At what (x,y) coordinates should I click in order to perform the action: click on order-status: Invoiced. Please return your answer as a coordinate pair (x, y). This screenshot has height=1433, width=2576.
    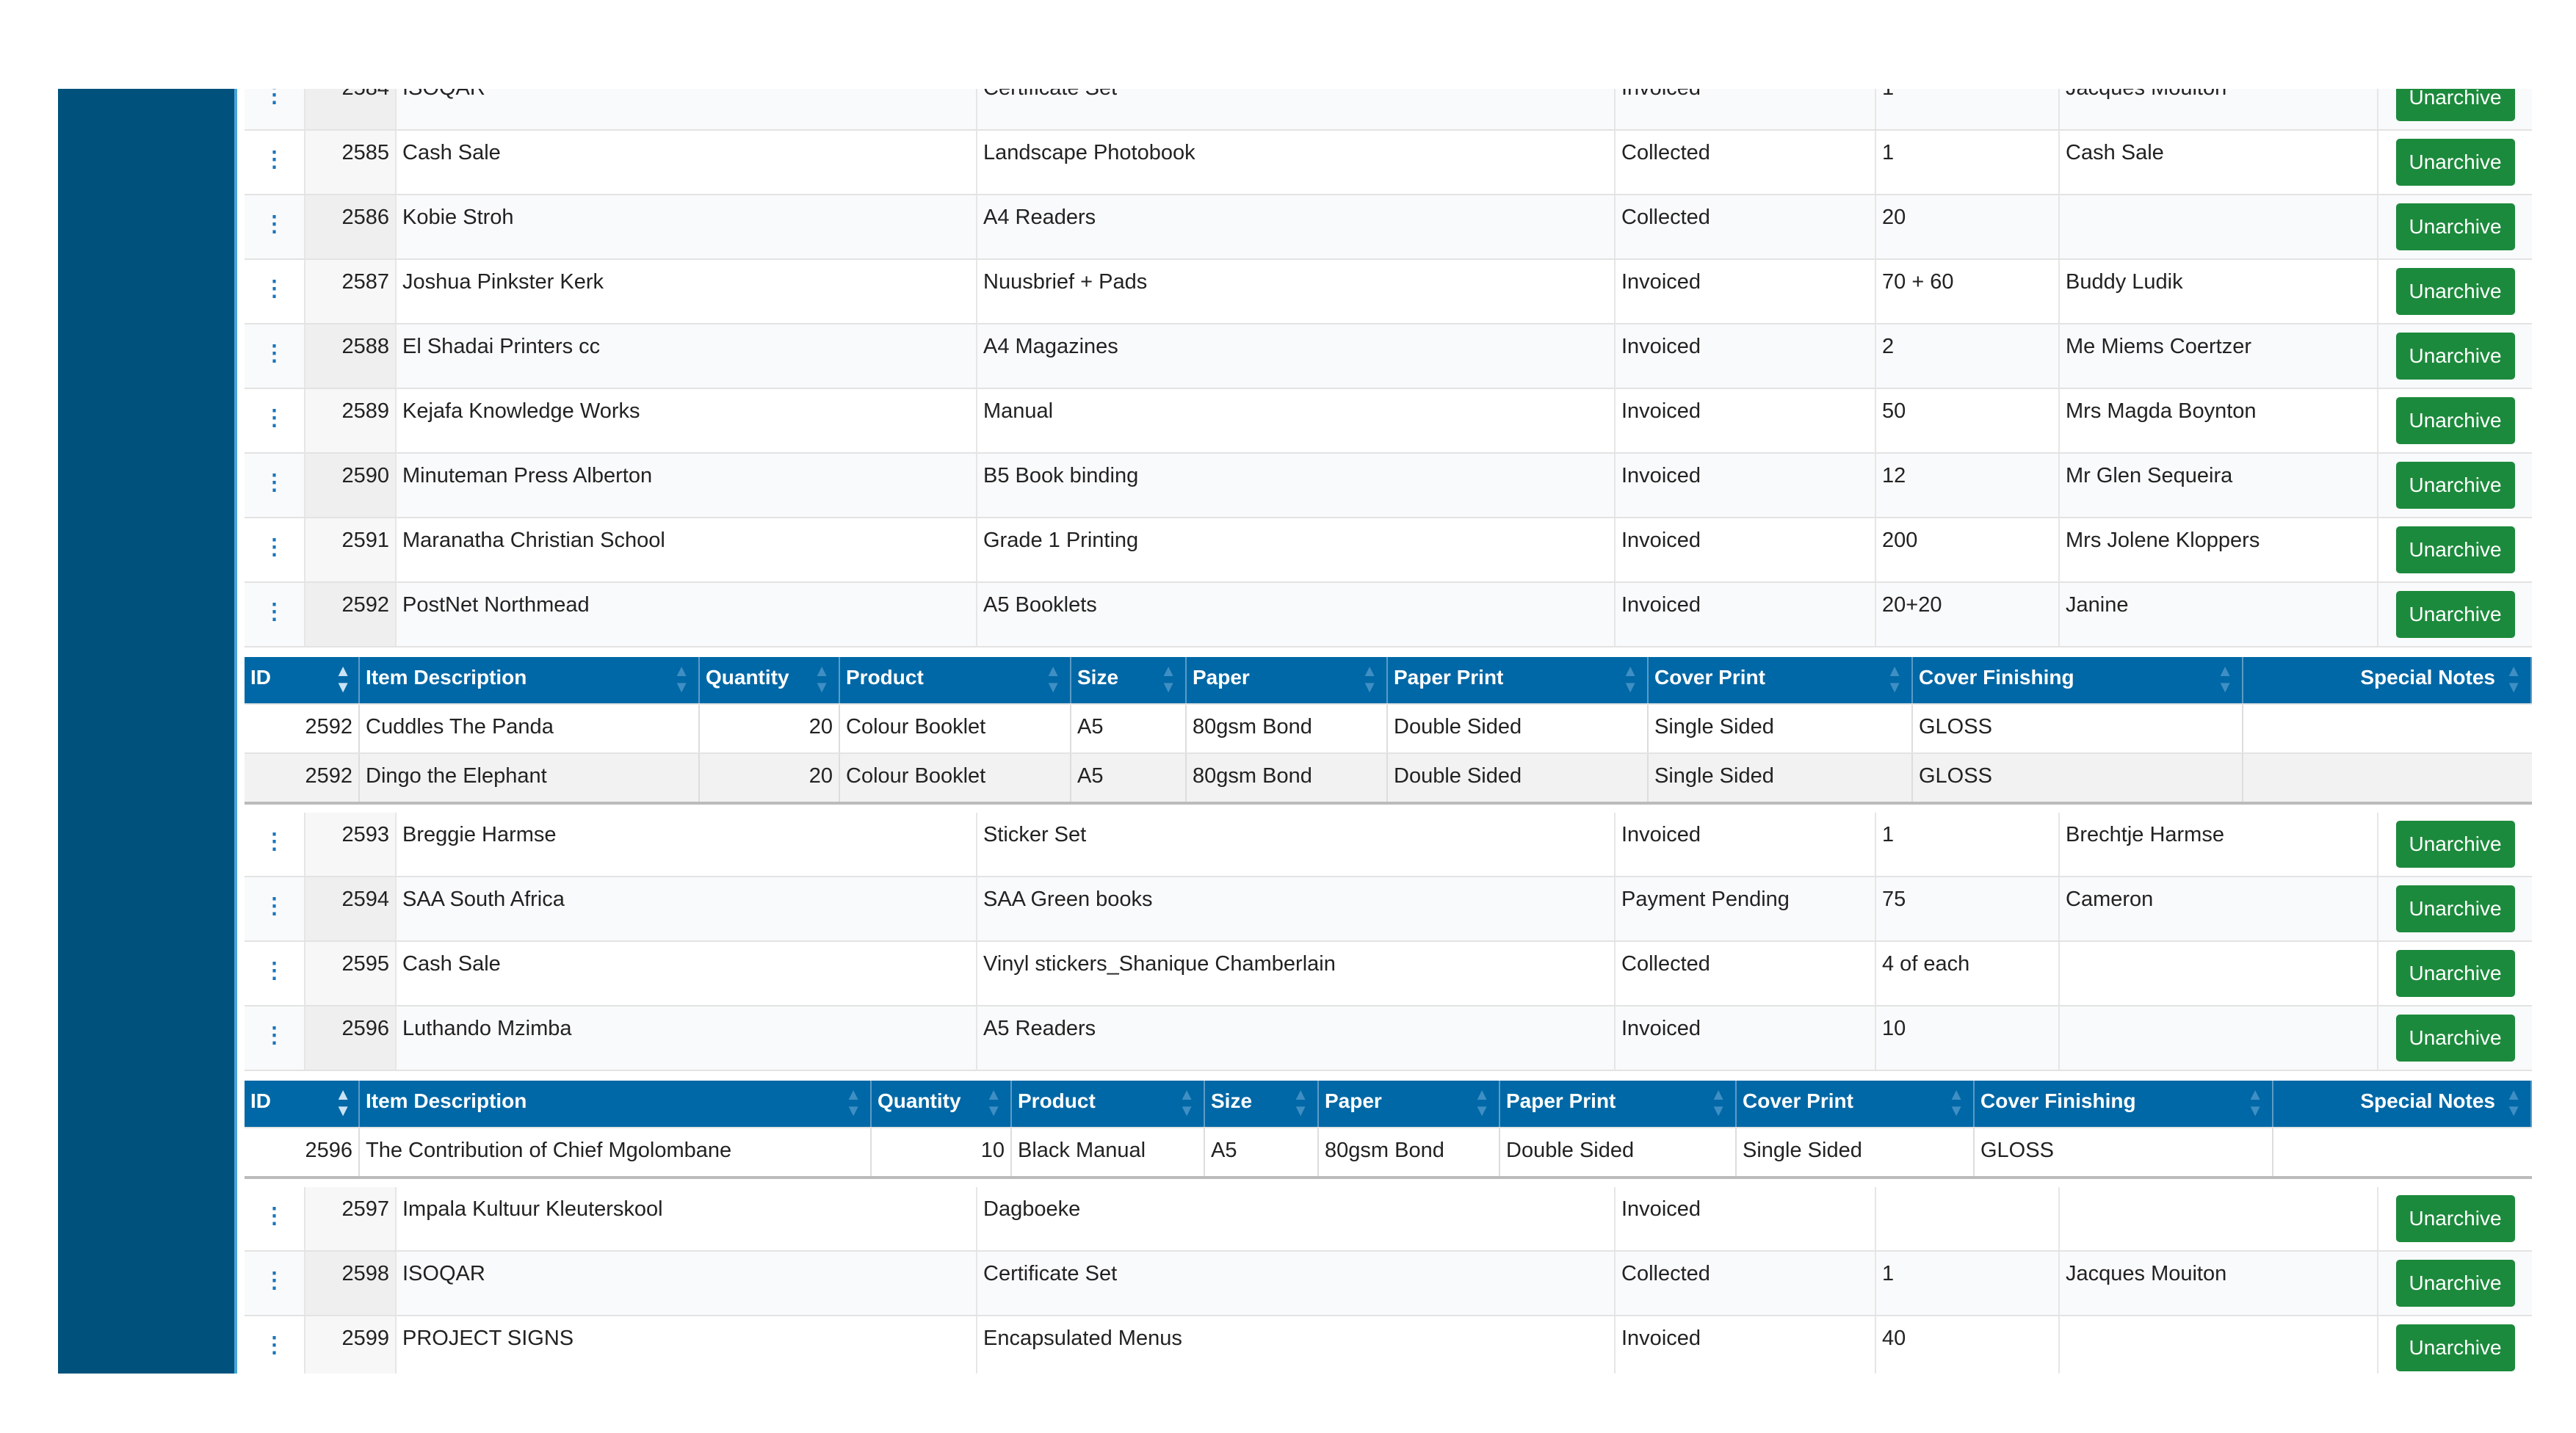
    Looking at the image, I should click on (1746, 1038).